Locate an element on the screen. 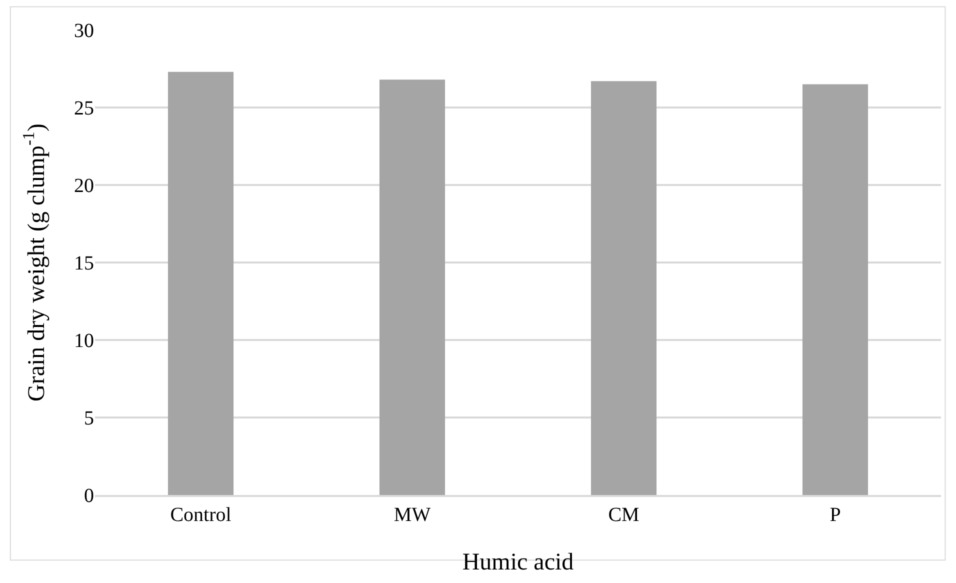 The width and height of the screenshot is (956, 583). y-tick-label: 0 is located at coordinates (89, 496).